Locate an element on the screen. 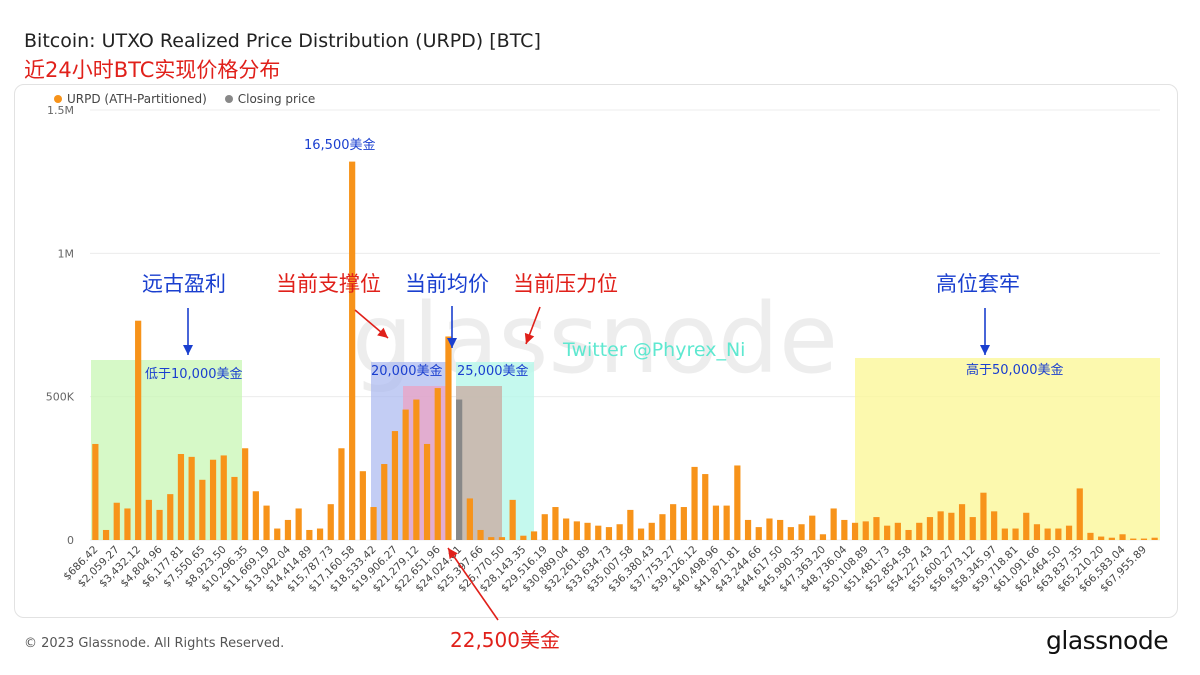 This screenshot has width=1200, height=675. legend-item-urpd: URPD (ATH-Partitioned) is located at coordinates (130, 99).